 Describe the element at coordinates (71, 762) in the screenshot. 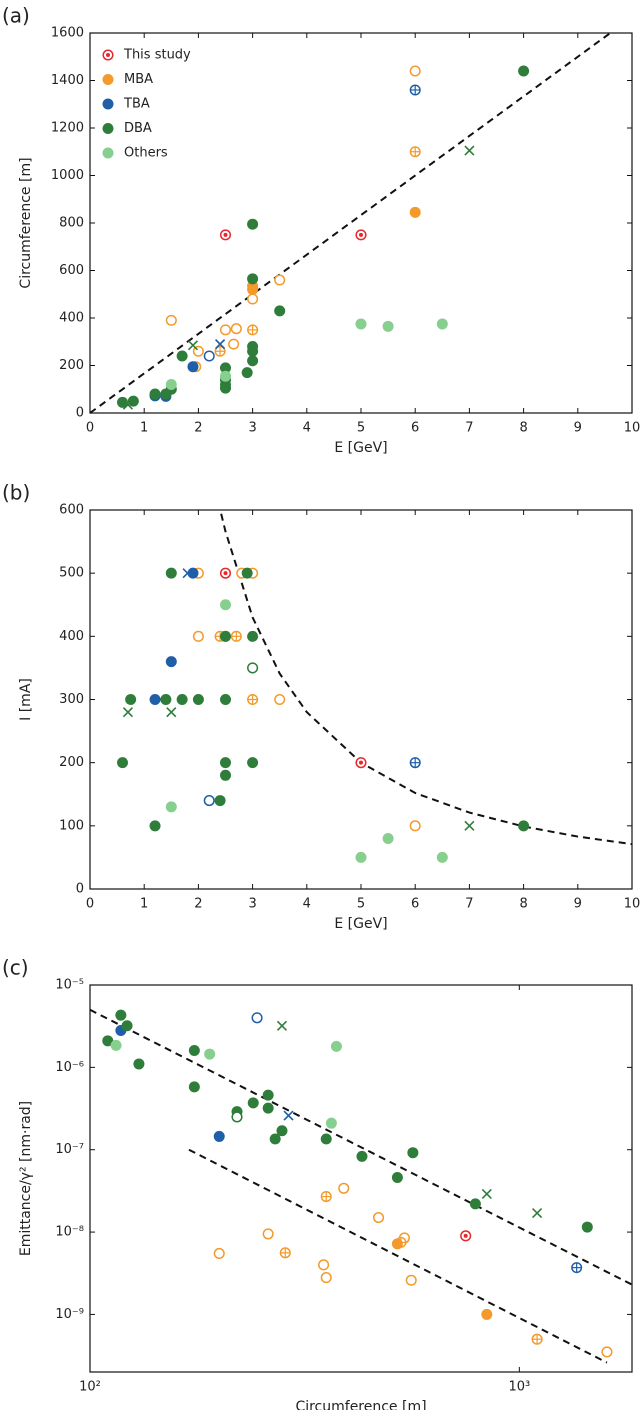

I see `y-tick-label: 200` at that location.